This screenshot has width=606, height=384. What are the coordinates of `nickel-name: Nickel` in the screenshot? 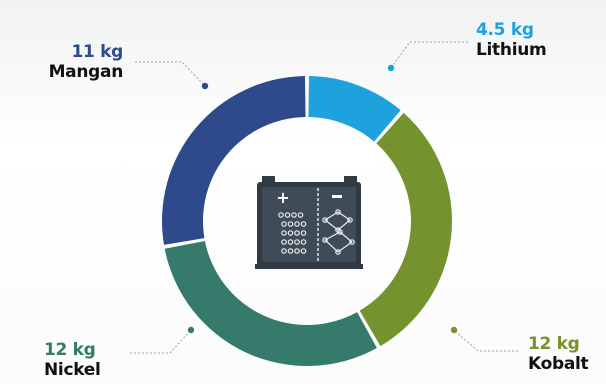 It's located at (72, 370).